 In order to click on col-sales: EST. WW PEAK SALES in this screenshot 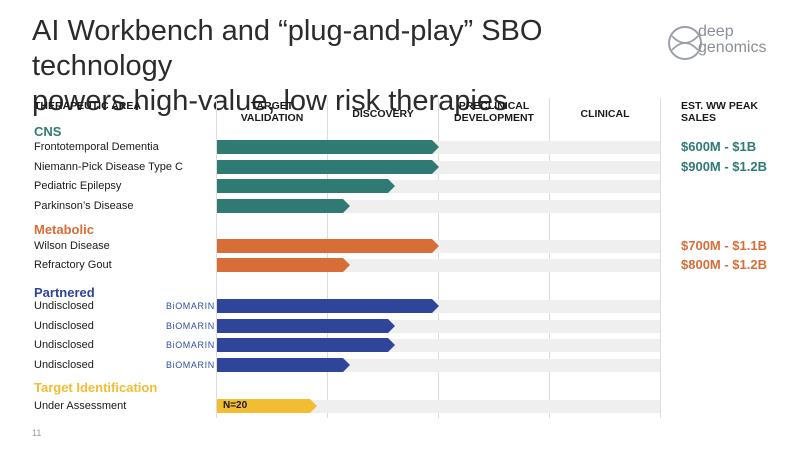, I will do `click(719, 112)`.